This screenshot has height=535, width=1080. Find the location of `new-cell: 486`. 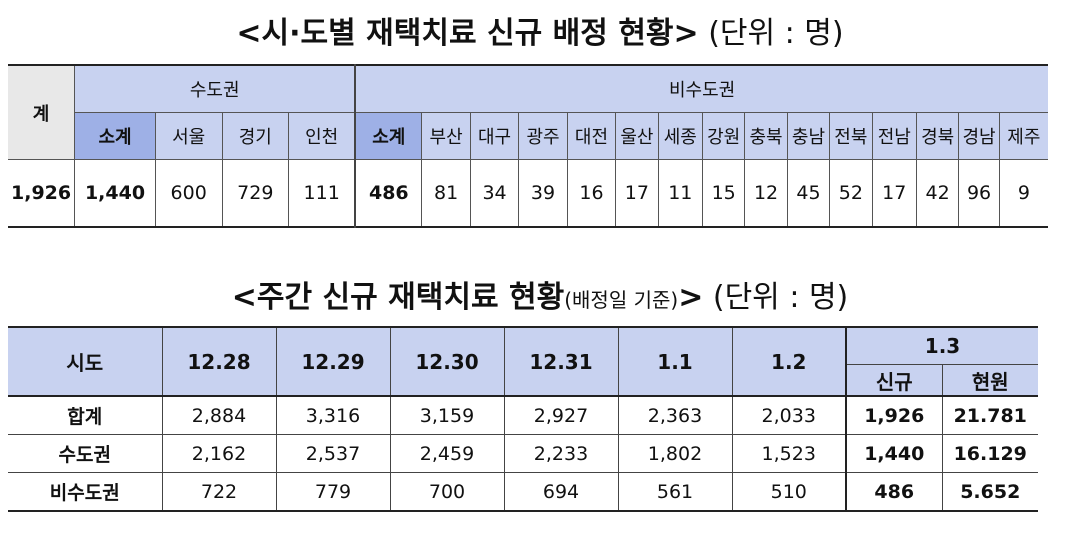

new-cell: 486 is located at coordinates (894, 492).